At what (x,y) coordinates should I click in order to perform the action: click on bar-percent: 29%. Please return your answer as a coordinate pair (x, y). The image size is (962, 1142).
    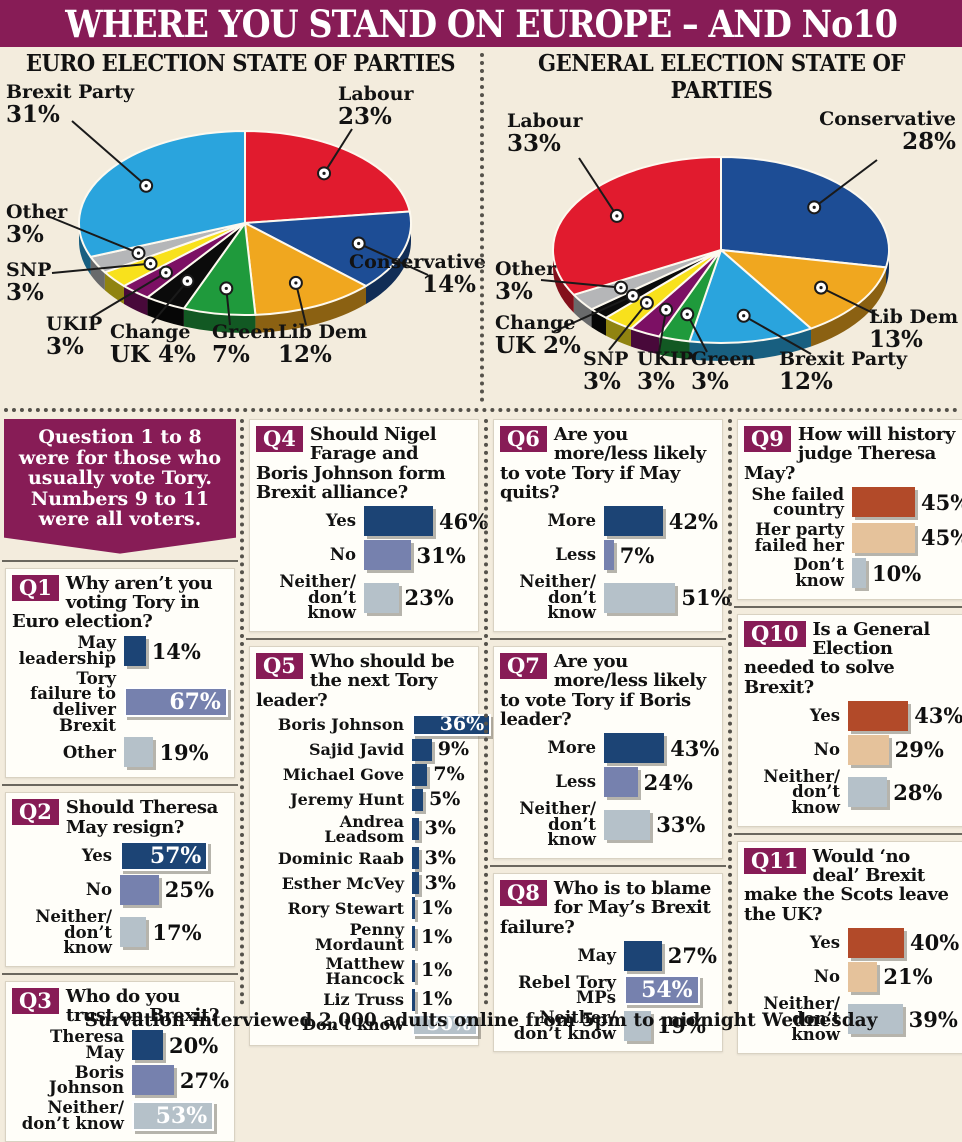
    Looking at the image, I should click on (919, 750).